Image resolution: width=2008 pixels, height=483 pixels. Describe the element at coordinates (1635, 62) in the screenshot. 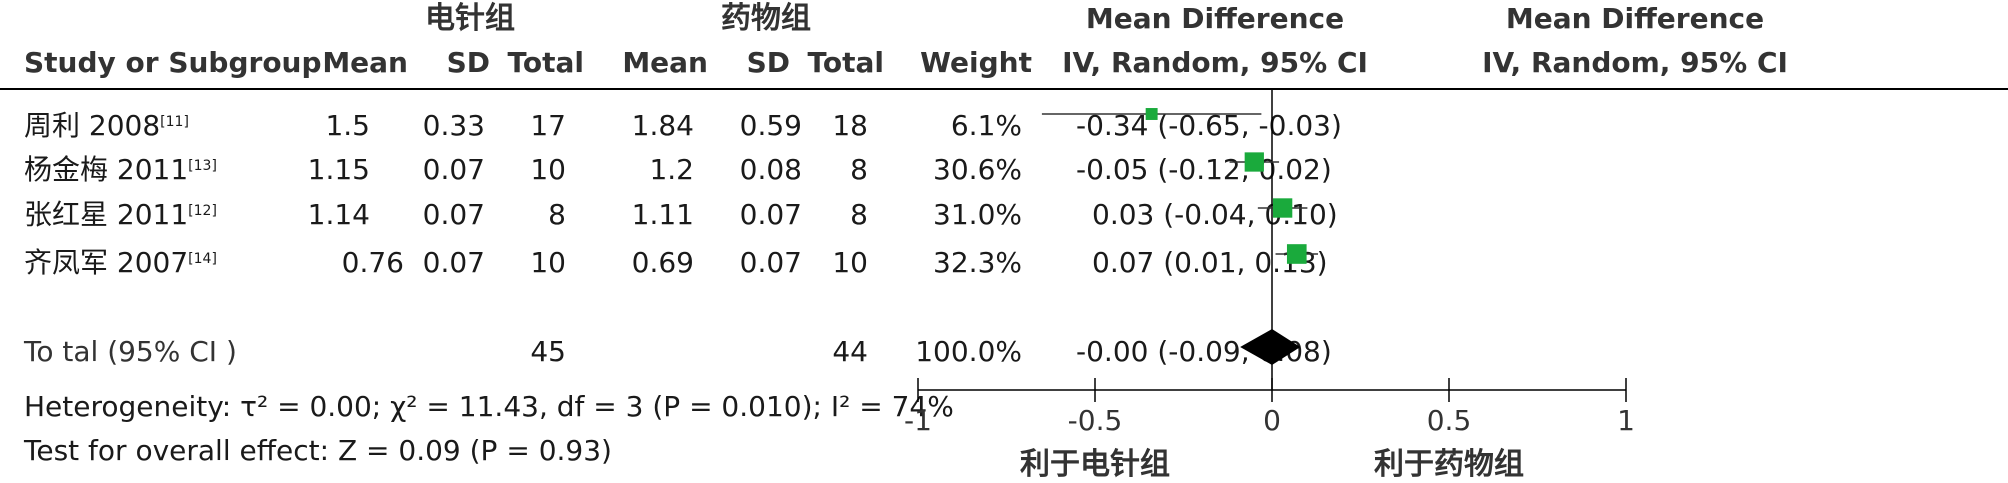

I see `md-sub-right: IV, Random, 95% CI` at that location.